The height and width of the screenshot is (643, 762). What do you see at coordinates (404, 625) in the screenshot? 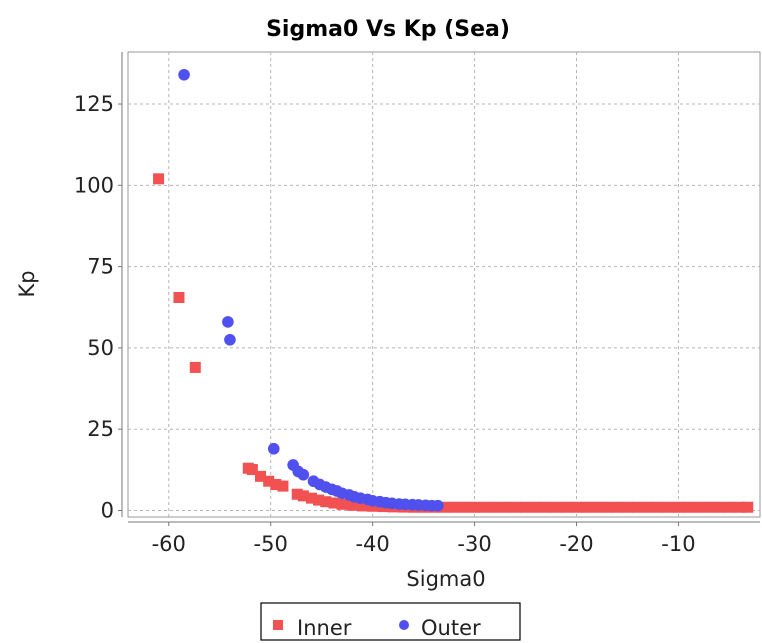
I see `legend-outer-marker` at bounding box center [404, 625].